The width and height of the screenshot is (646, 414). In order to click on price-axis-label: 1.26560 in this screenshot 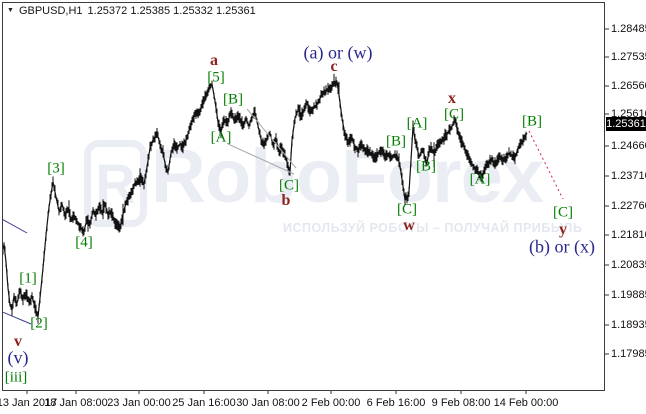, I will do `click(628, 86)`.